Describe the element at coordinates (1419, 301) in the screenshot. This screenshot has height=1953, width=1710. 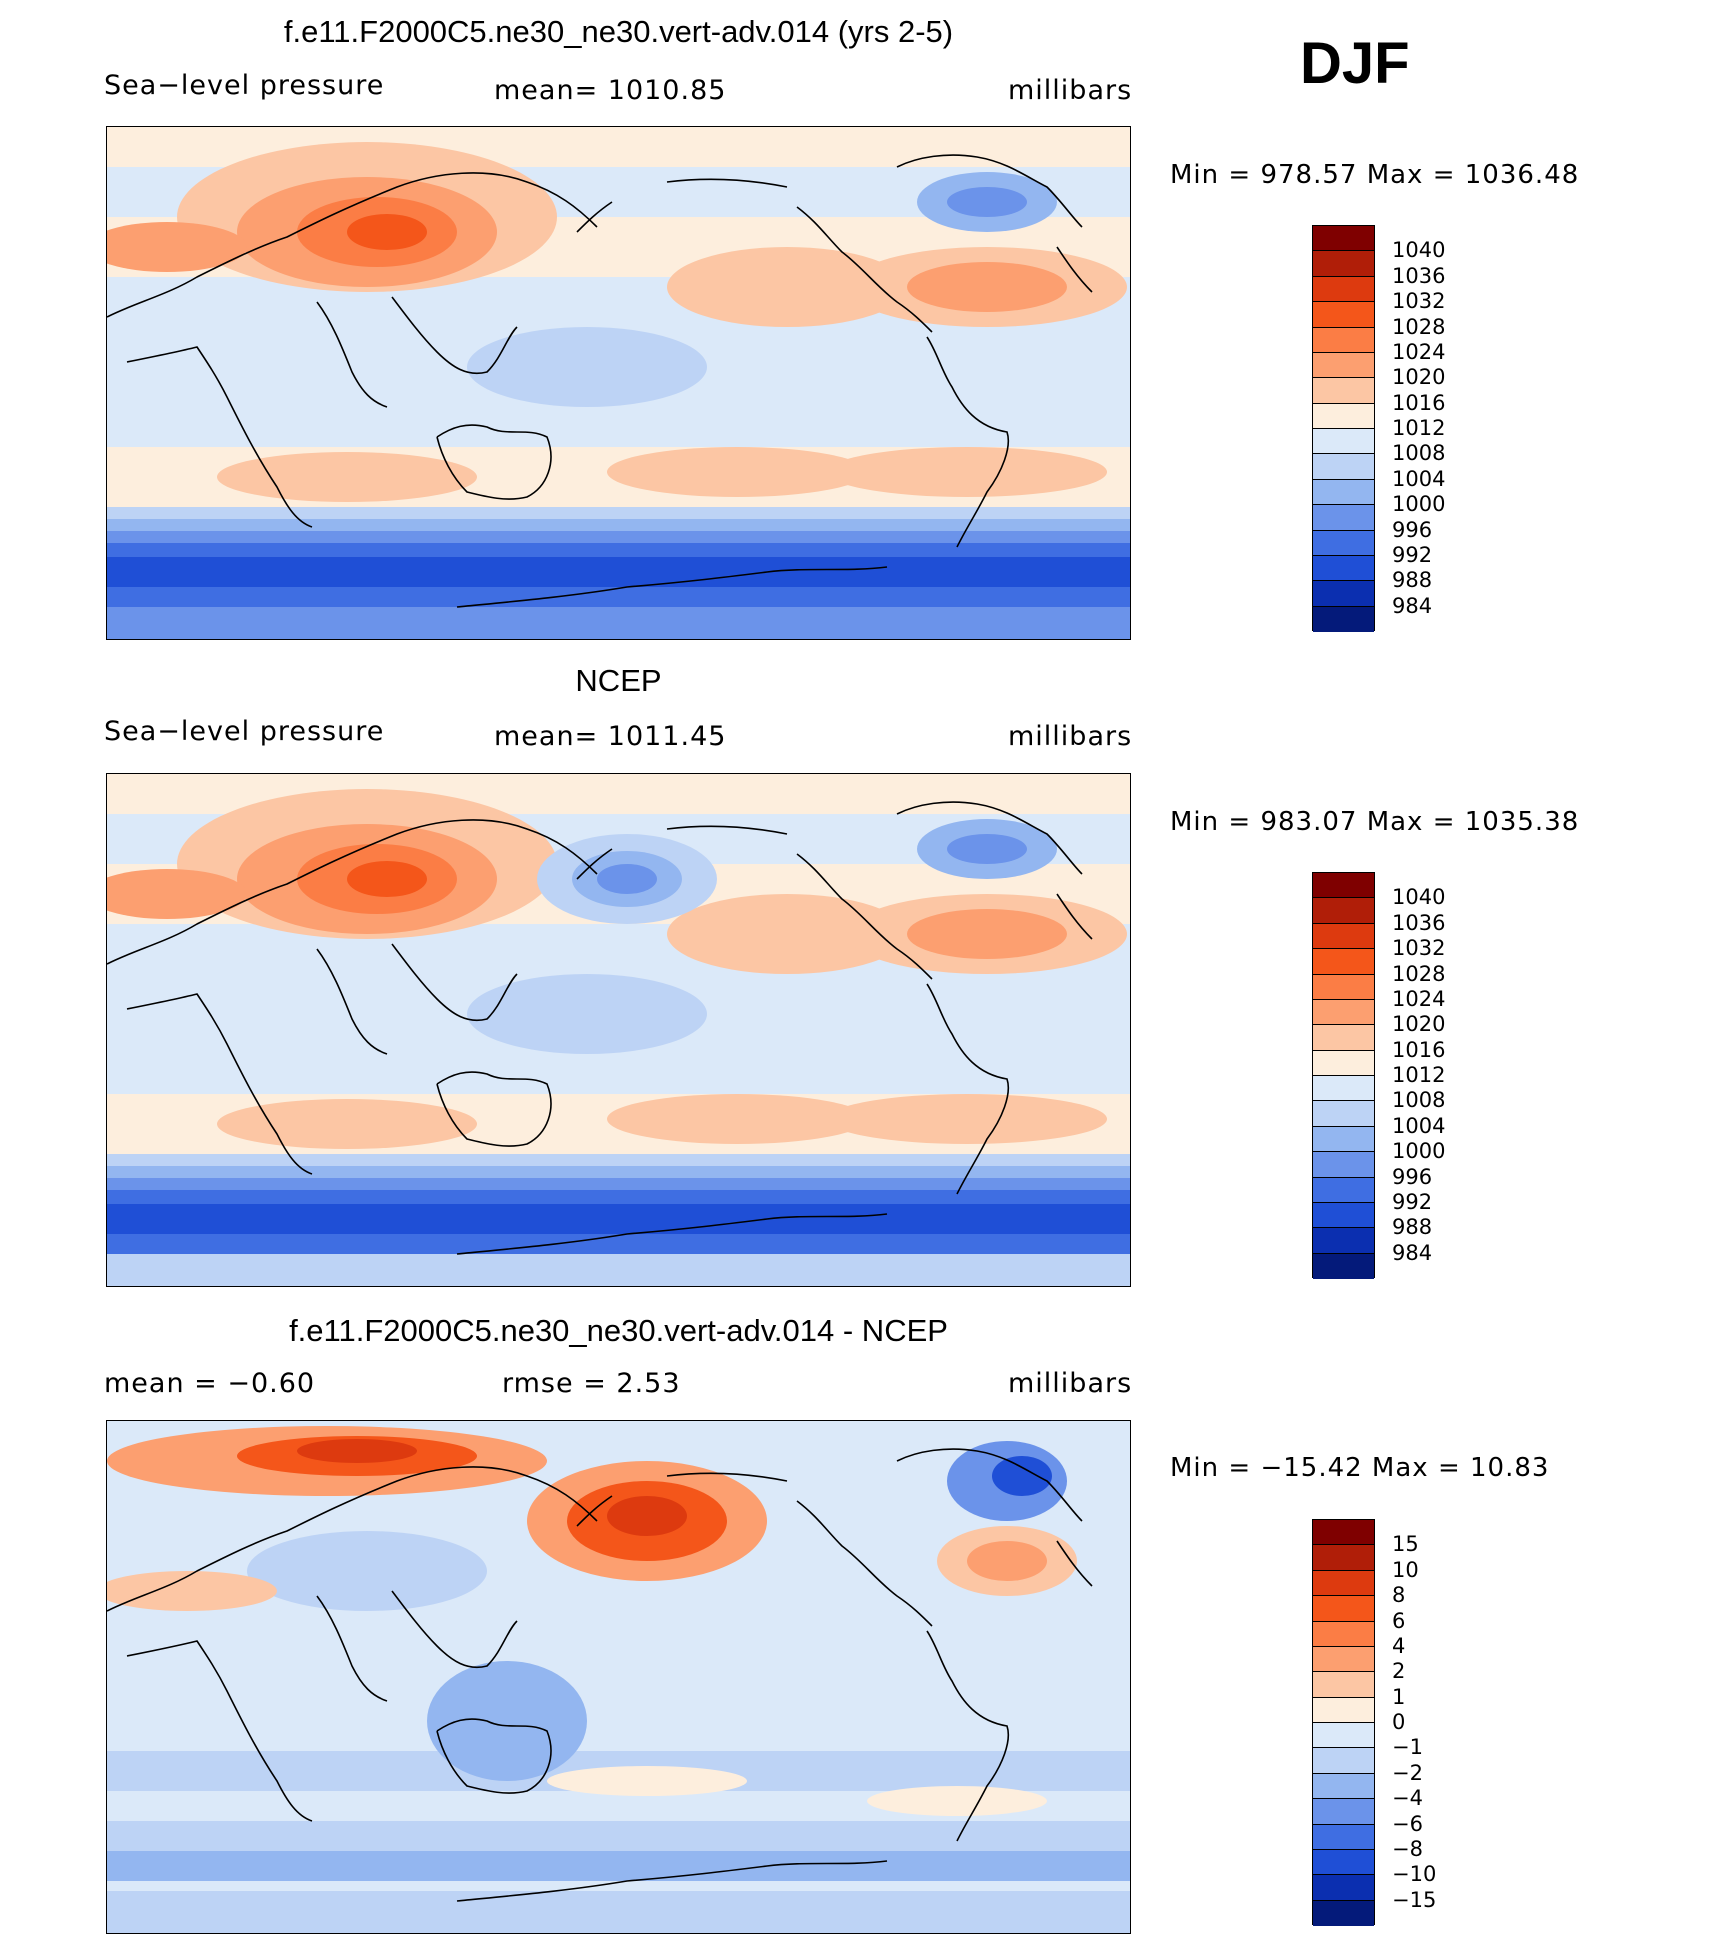
I see `colorbar-tick-label: 1032` at that location.